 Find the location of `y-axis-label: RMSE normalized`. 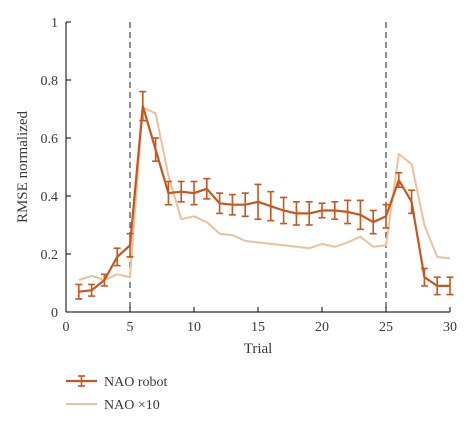

y-axis-label: RMSE normalized is located at coordinates (23, 166).